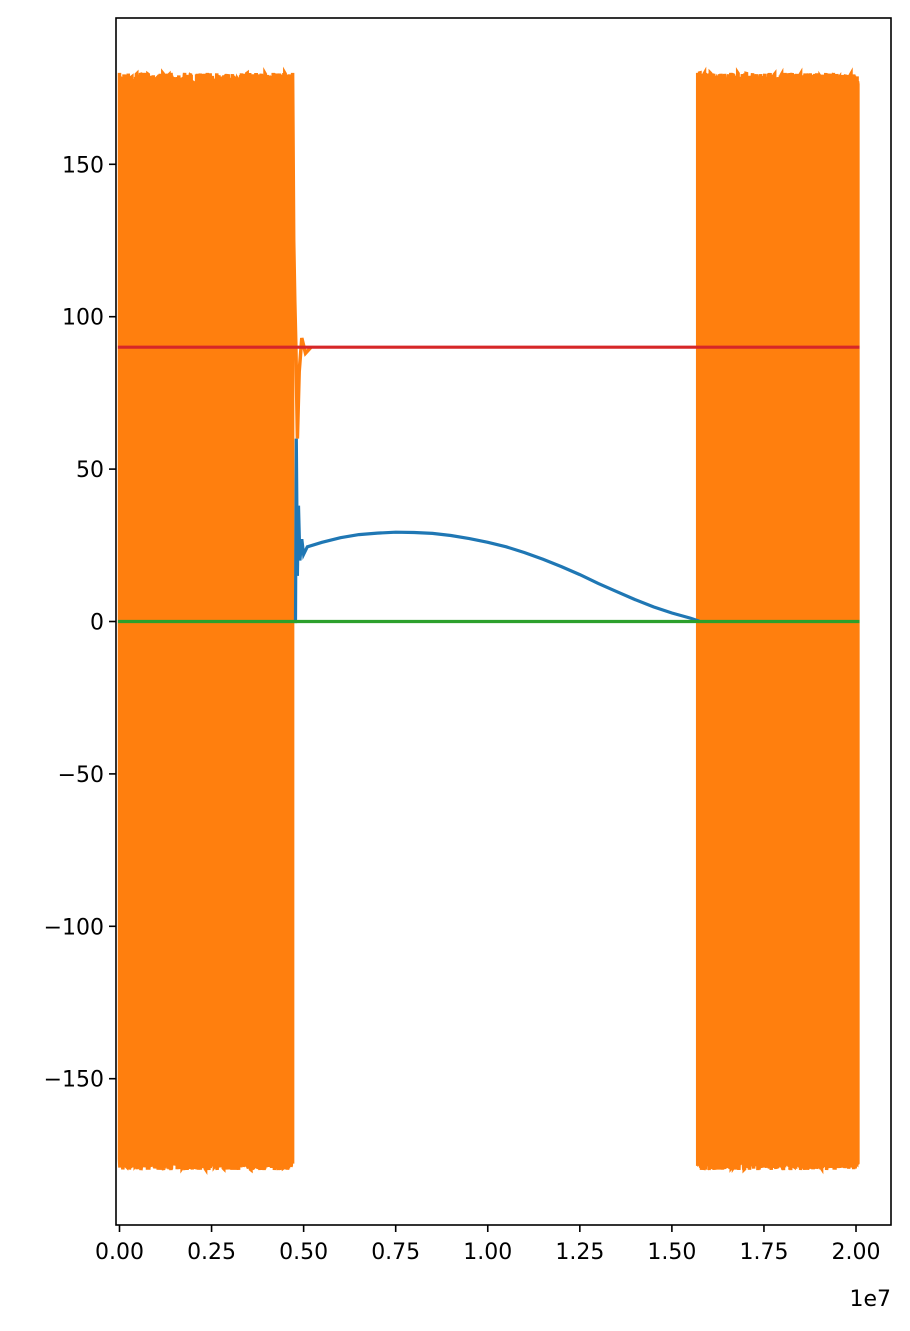 The width and height of the screenshot is (910, 1331). What do you see at coordinates (97, 623) in the screenshot?
I see `y-tick-label: 0` at bounding box center [97, 623].